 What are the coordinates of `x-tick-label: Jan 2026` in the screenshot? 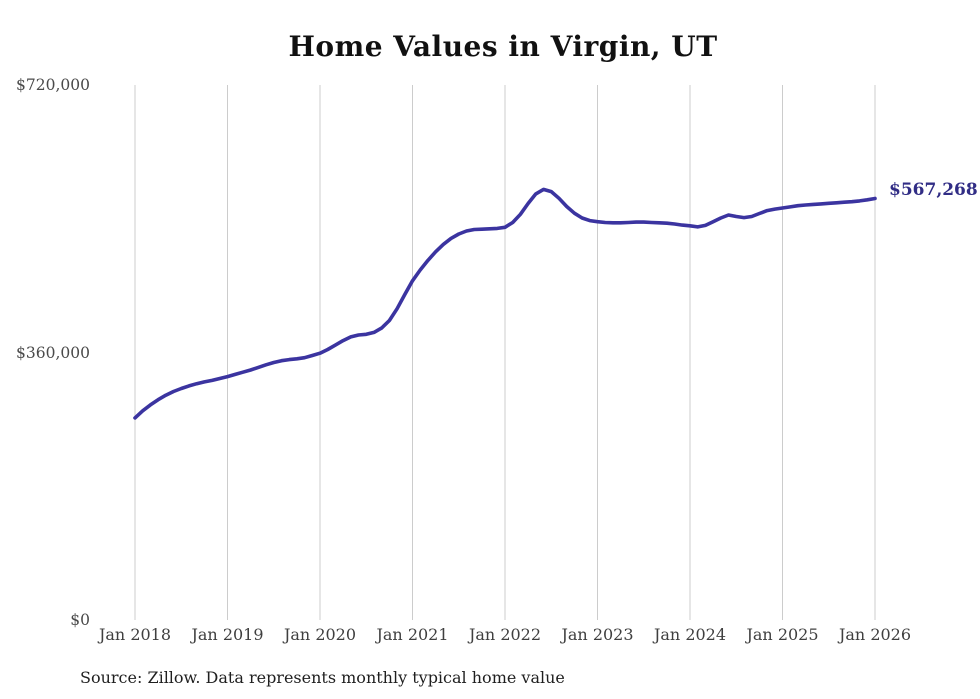 It's located at (875, 634).